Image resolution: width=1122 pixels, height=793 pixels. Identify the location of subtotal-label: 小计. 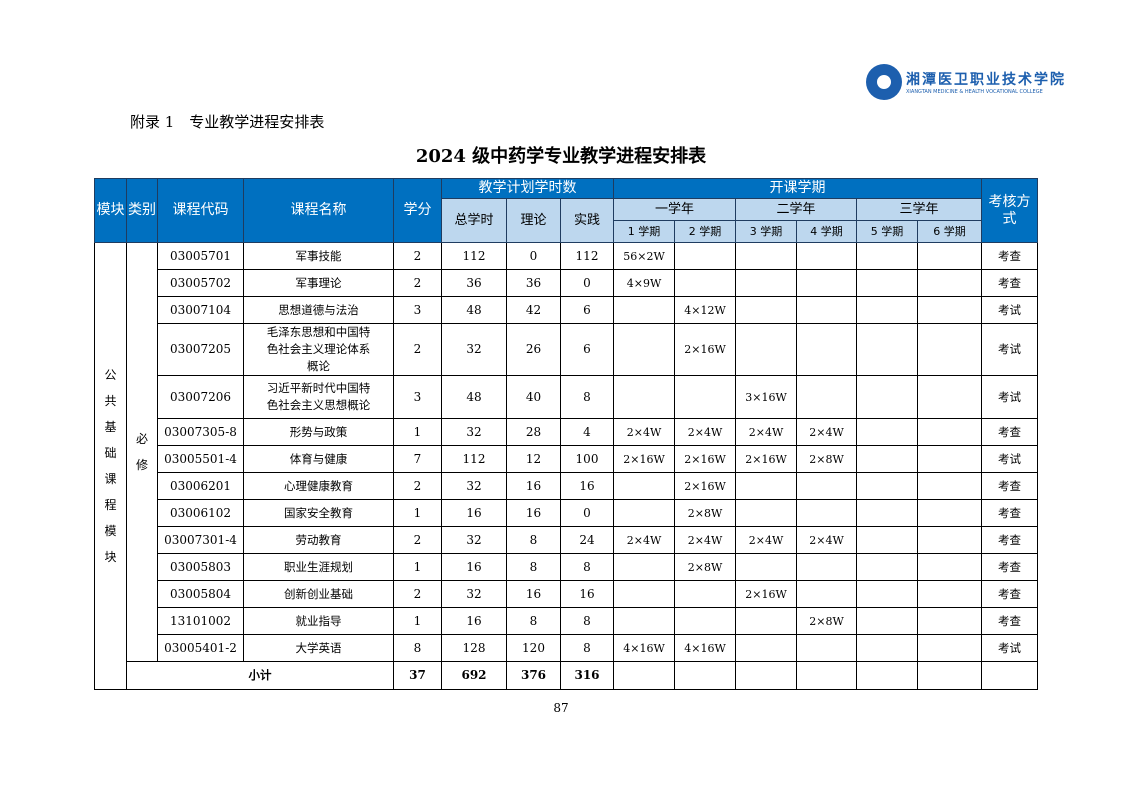
(260, 675).